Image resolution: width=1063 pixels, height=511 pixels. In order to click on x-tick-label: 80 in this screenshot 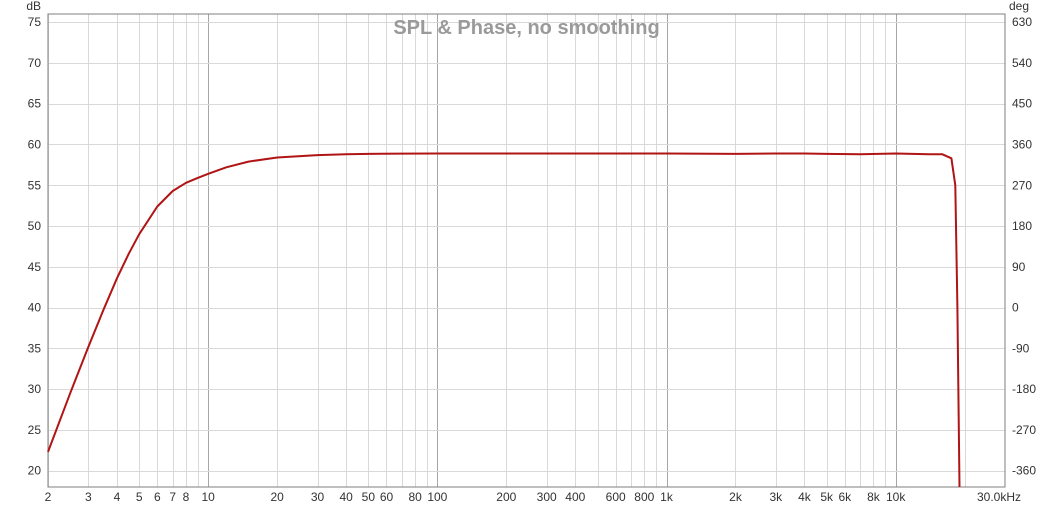, I will do `click(415, 497)`.